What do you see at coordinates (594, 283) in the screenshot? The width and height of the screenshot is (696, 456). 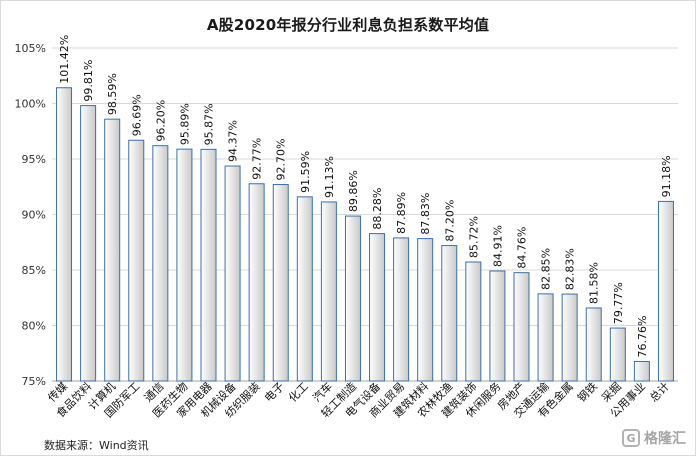 I see `data-label: 81.58%` at bounding box center [594, 283].